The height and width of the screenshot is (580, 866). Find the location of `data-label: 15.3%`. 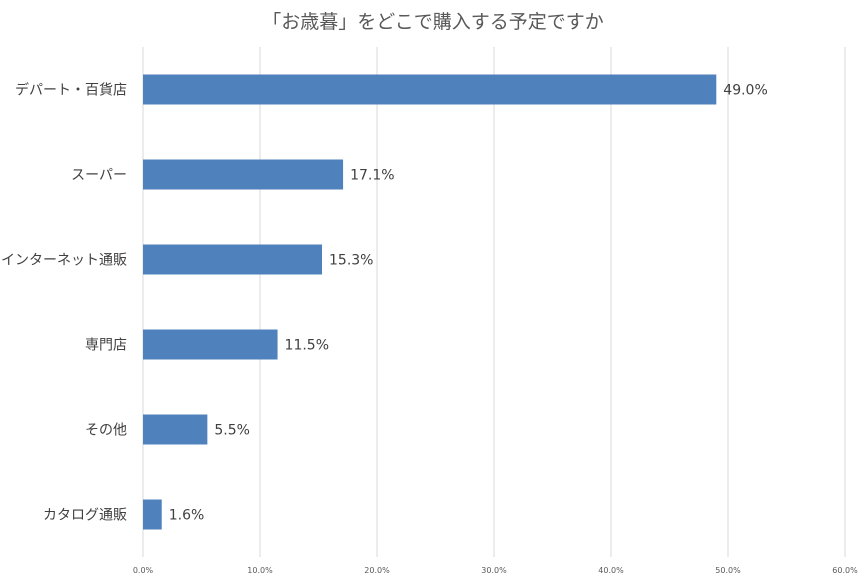

data-label: 15.3% is located at coordinates (351, 261).